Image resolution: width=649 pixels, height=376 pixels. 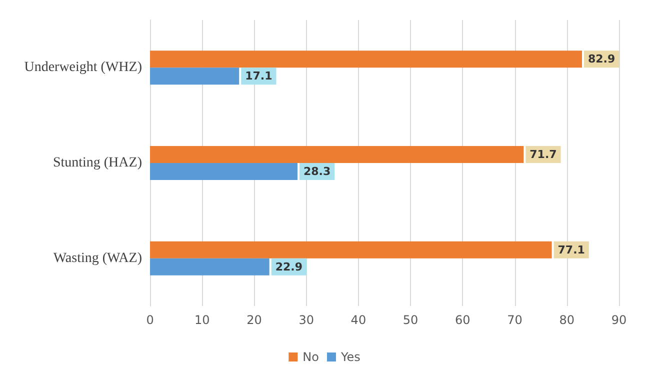 What do you see at coordinates (310, 357) in the screenshot?
I see `legend-label: No` at bounding box center [310, 357].